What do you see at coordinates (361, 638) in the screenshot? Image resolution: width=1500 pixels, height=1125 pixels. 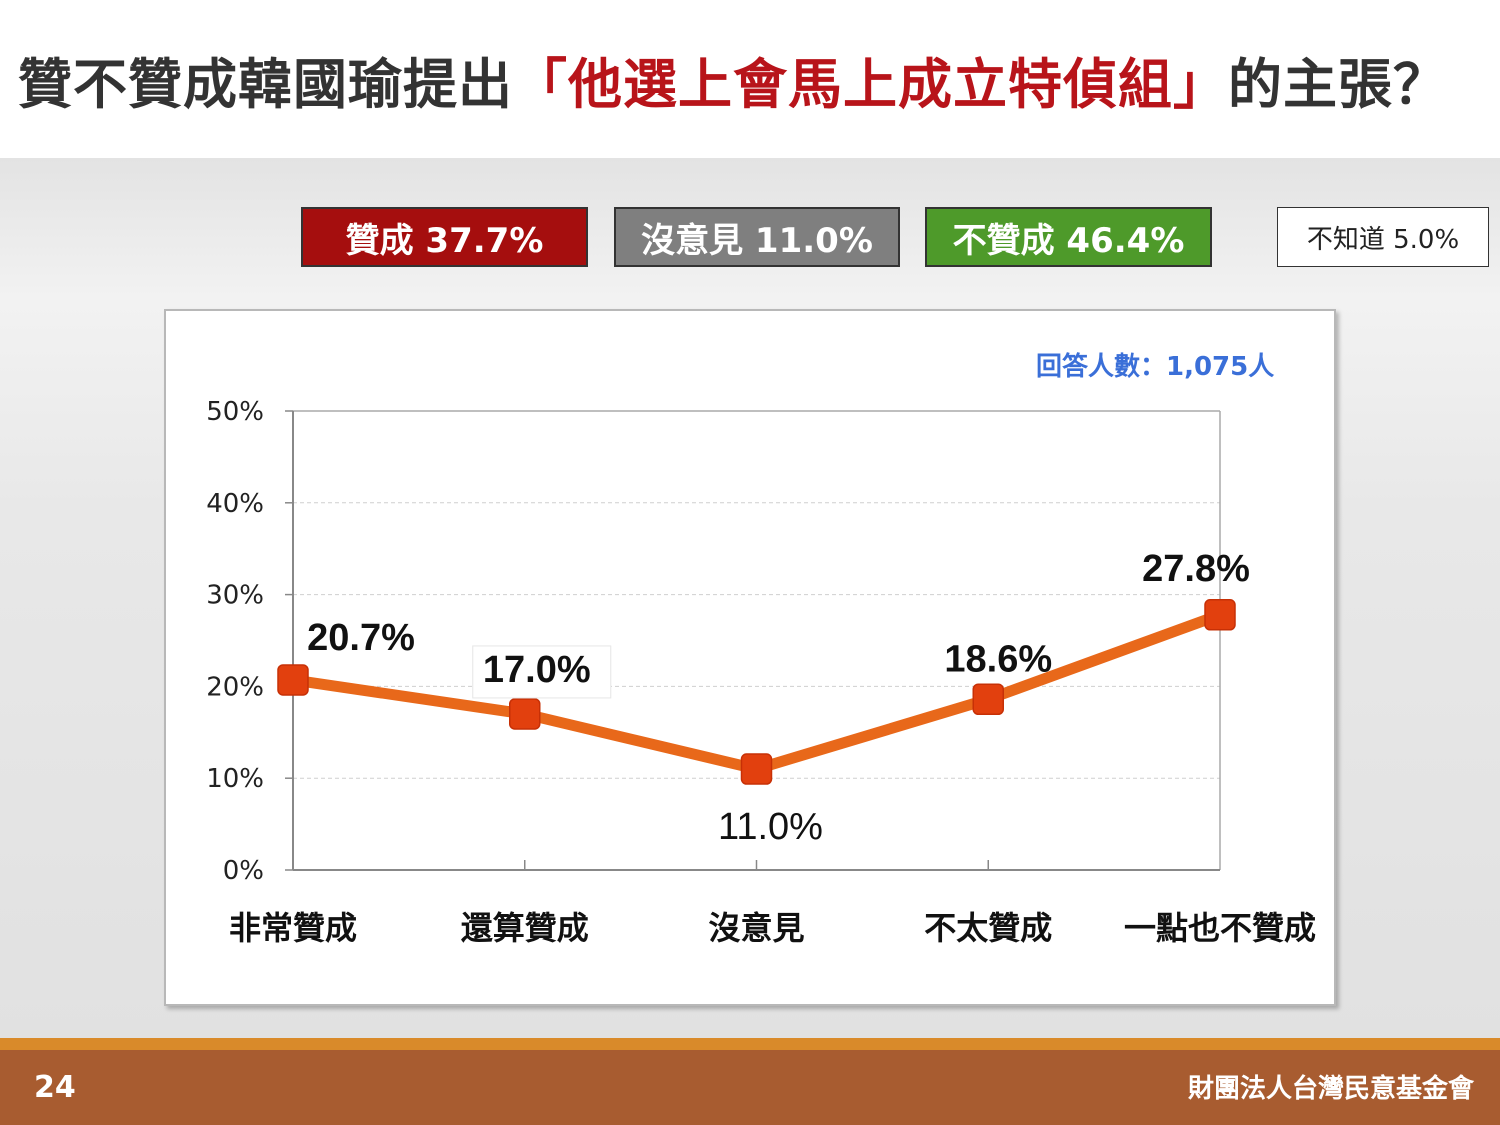 I see `data-label: 20.7%` at bounding box center [361, 638].